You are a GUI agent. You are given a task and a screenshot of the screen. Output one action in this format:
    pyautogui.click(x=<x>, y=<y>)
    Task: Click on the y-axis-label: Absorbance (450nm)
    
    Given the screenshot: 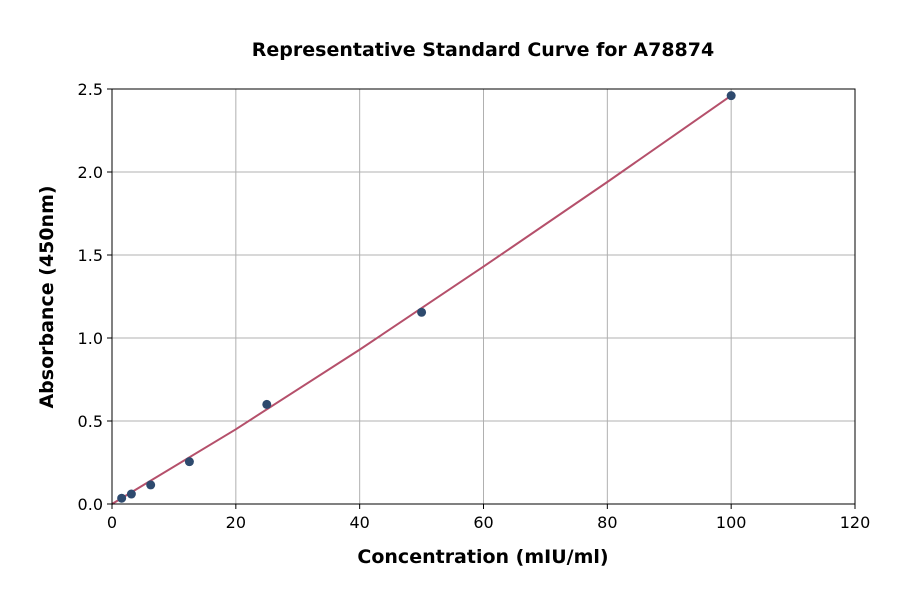 What is the action you would take?
    pyautogui.click(x=47, y=296)
    